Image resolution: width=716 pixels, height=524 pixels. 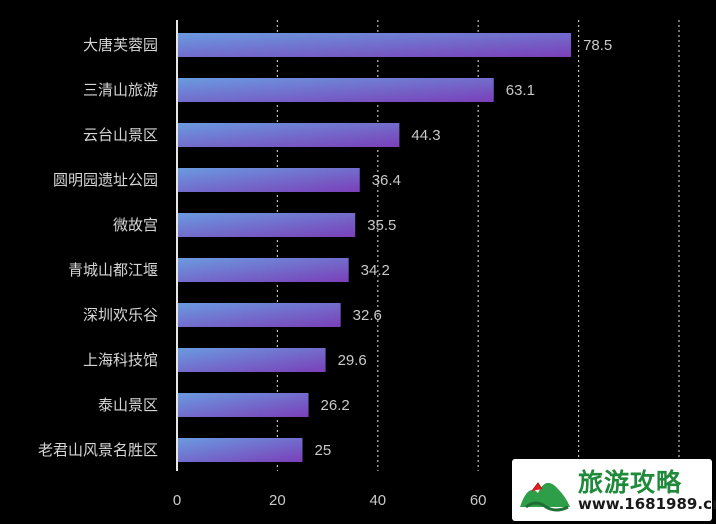 I want to click on value-label: 36.4, so click(x=386, y=180).